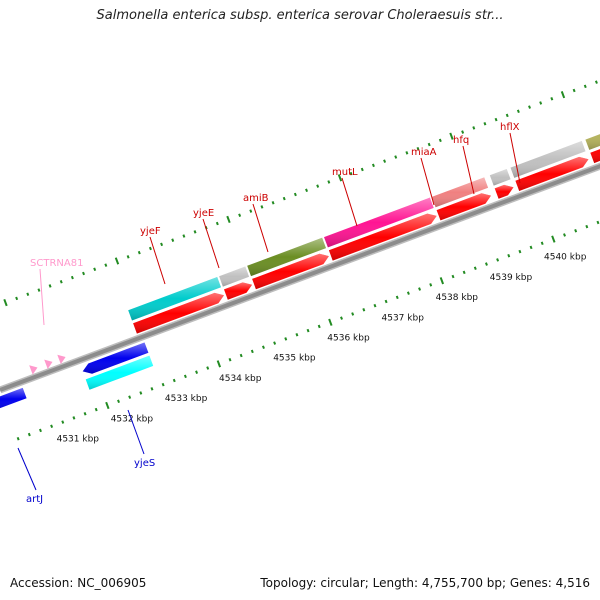 The width and height of the screenshot is (600, 600). What do you see at coordinates (256, 198) in the screenshot?
I see `gene-label: amiB` at bounding box center [256, 198].